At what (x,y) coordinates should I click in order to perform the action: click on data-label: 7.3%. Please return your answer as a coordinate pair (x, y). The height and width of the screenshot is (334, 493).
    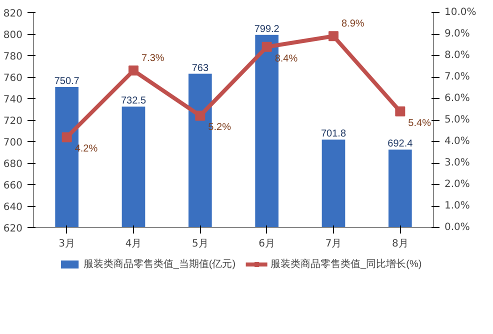
    Looking at the image, I should click on (153, 58).